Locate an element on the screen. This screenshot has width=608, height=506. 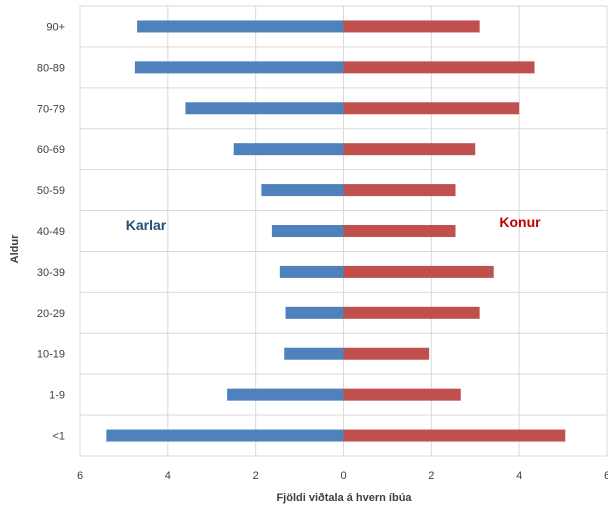
y-tick-label: <1 is located at coordinates (58, 437).